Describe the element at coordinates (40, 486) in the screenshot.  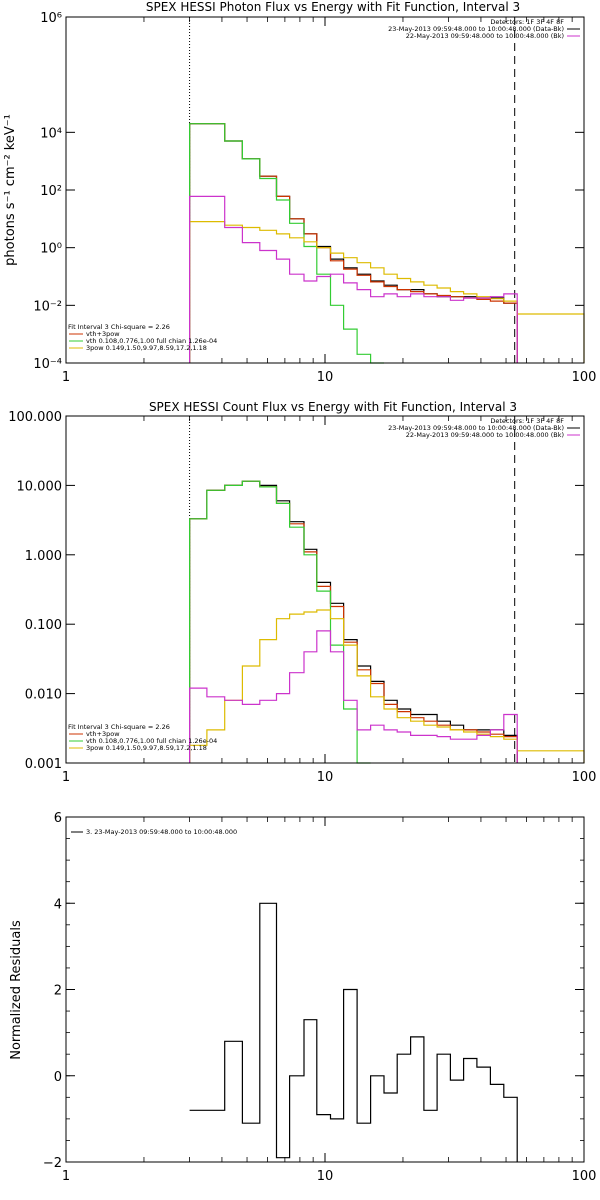
I see `count-flux-ytick-label-4: 10.000` at that location.